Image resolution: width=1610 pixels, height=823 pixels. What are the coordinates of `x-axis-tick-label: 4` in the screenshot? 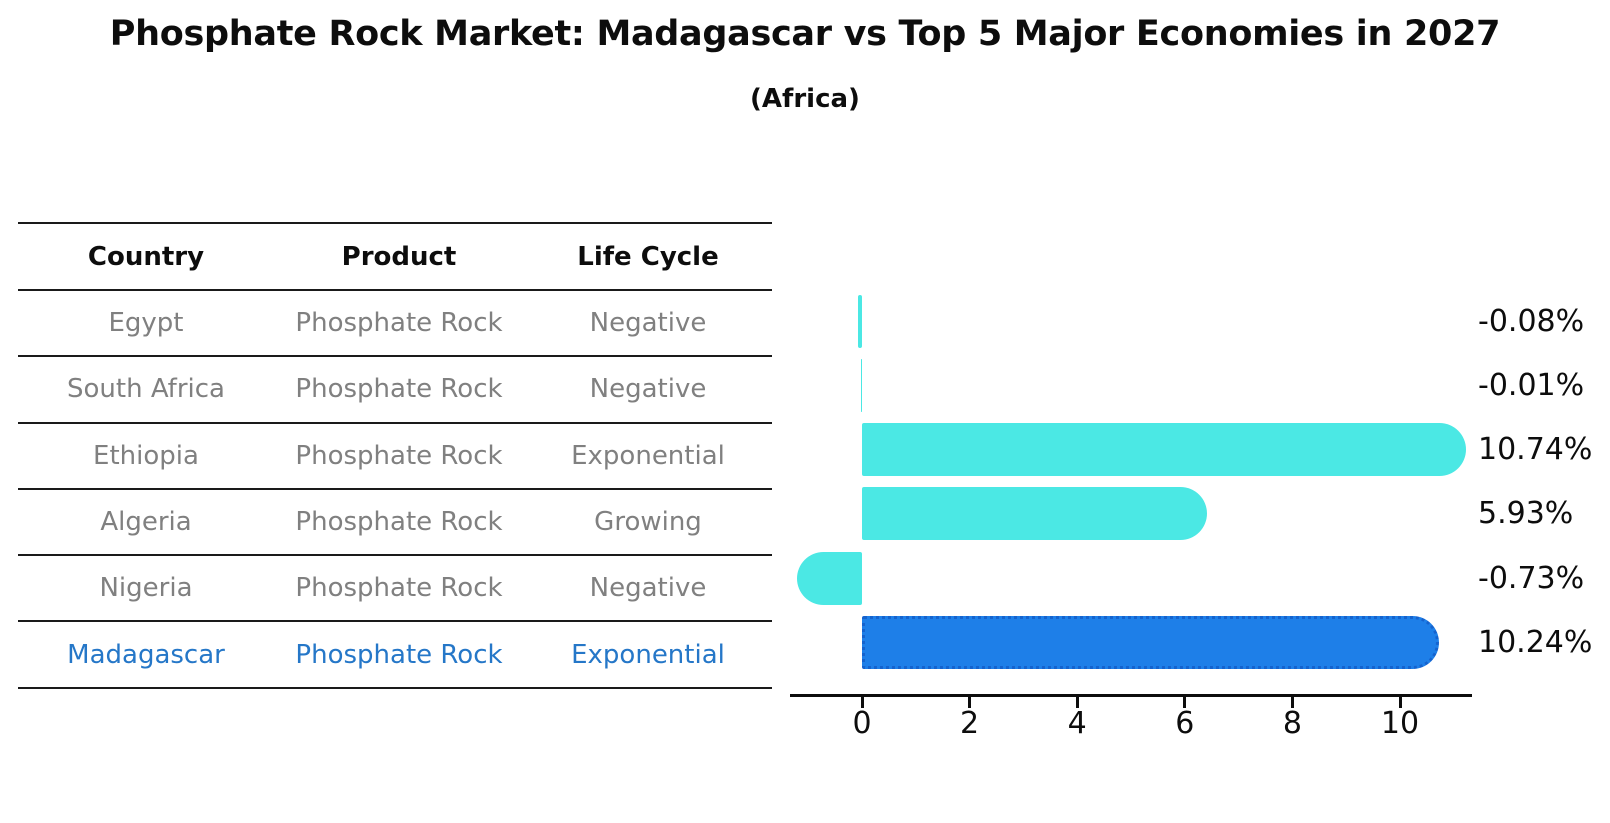 It's located at (1077, 723).